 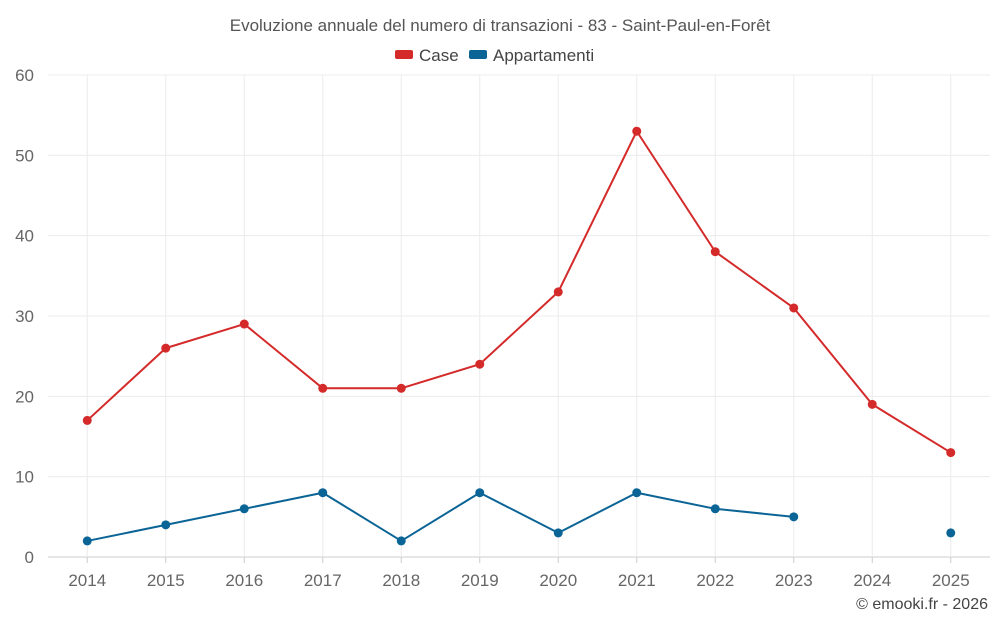 What do you see at coordinates (24, 155) in the screenshot?
I see `y-tick-label: 50` at bounding box center [24, 155].